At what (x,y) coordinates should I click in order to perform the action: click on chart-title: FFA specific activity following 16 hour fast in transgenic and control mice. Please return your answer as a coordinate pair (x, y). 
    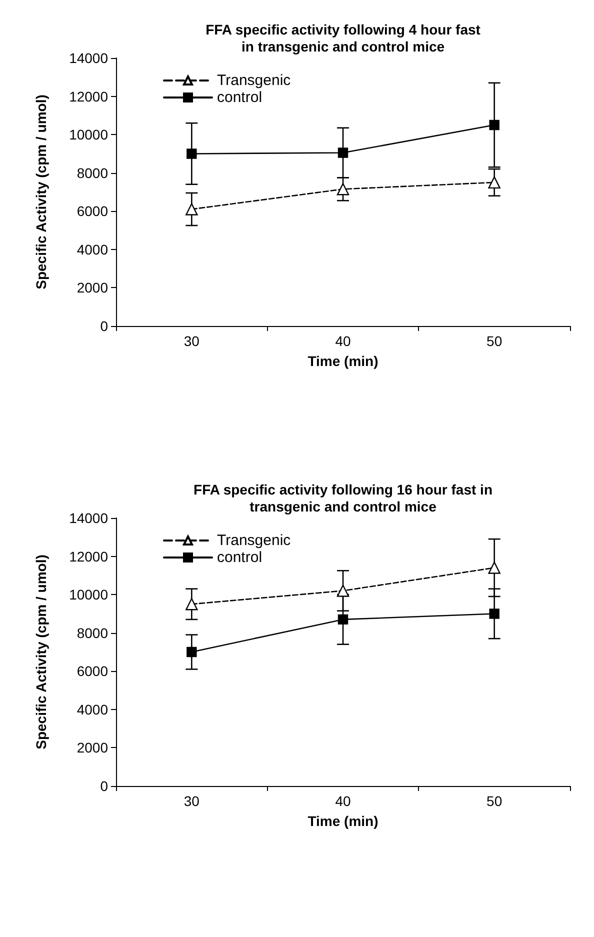
    Looking at the image, I should click on (343, 498).